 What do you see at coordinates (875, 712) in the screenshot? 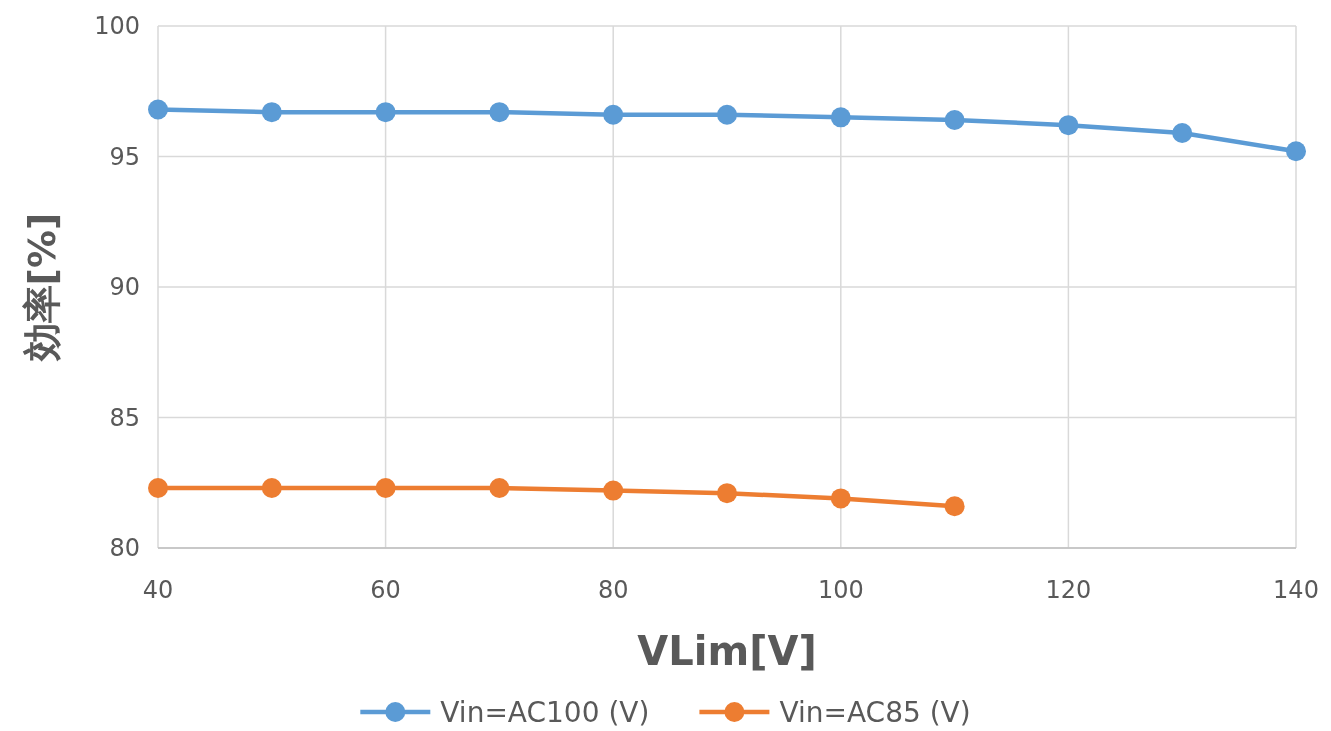
I see `legend-label: Vin=AC85 (V)` at bounding box center [875, 712].